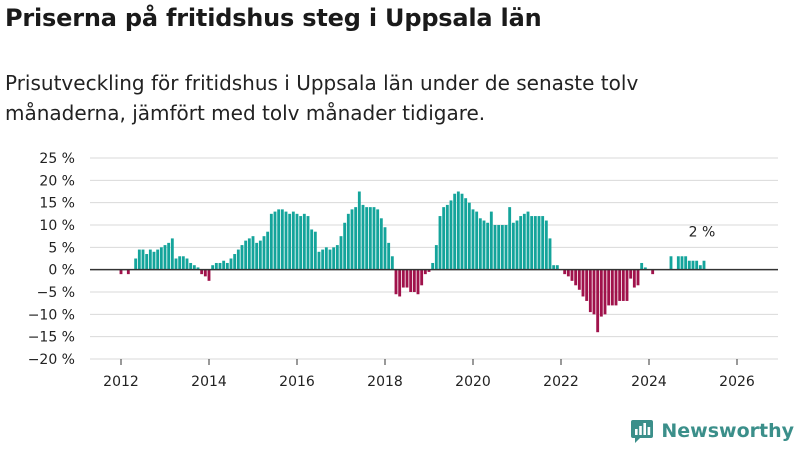 The width and height of the screenshot is (800, 450). What do you see at coordinates (61, 248) in the screenshot?
I see `y-tick-label: 5 %` at bounding box center [61, 248].